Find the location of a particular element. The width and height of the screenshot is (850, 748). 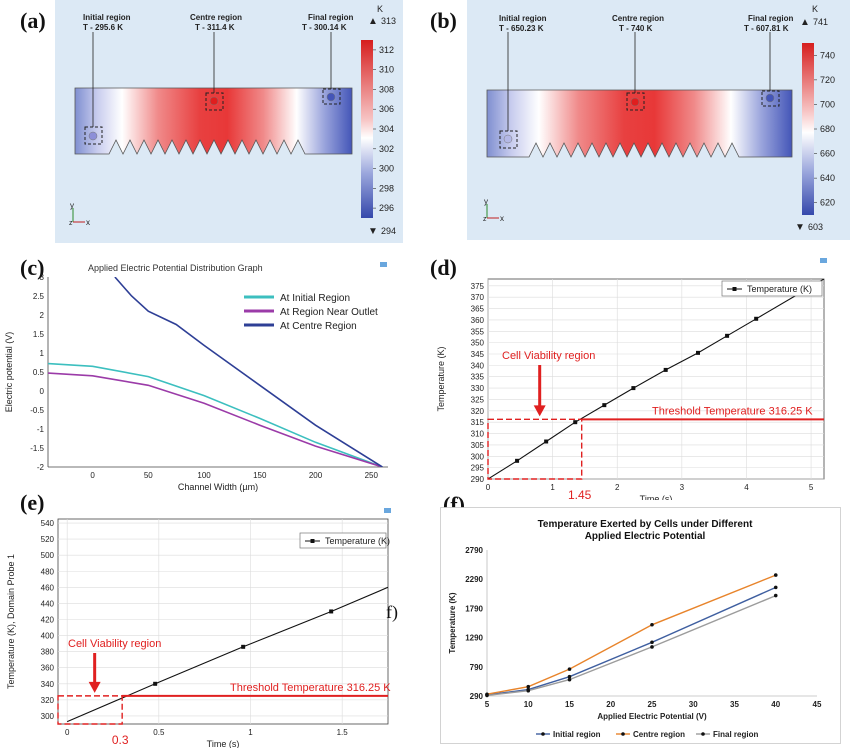

stray-panel-label: f) is located at coordinates (392, 612).